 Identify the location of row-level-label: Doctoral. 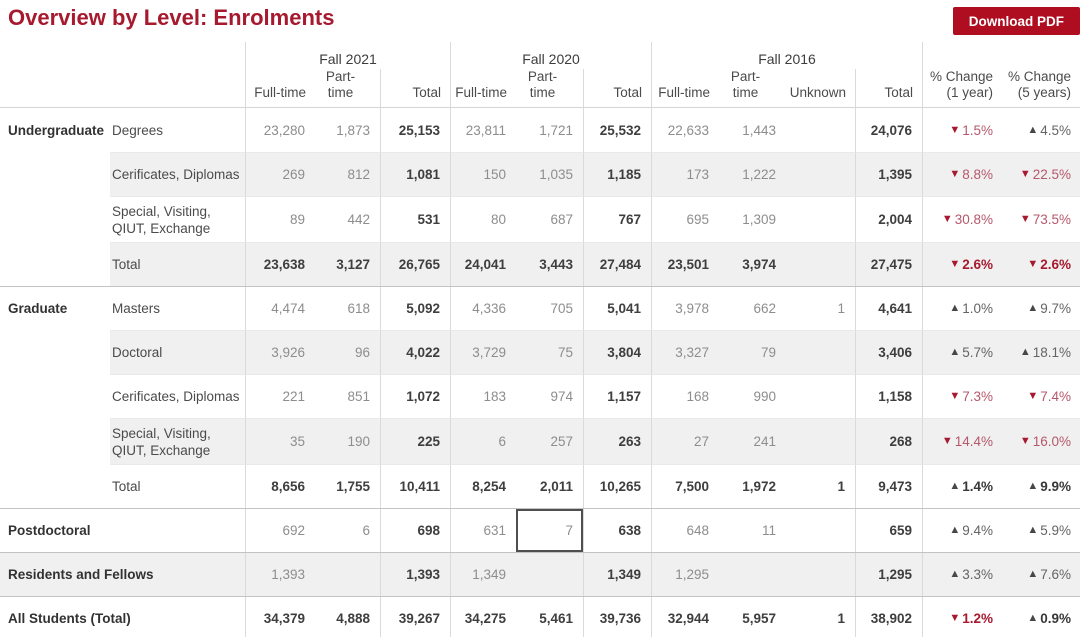
(177, 352).